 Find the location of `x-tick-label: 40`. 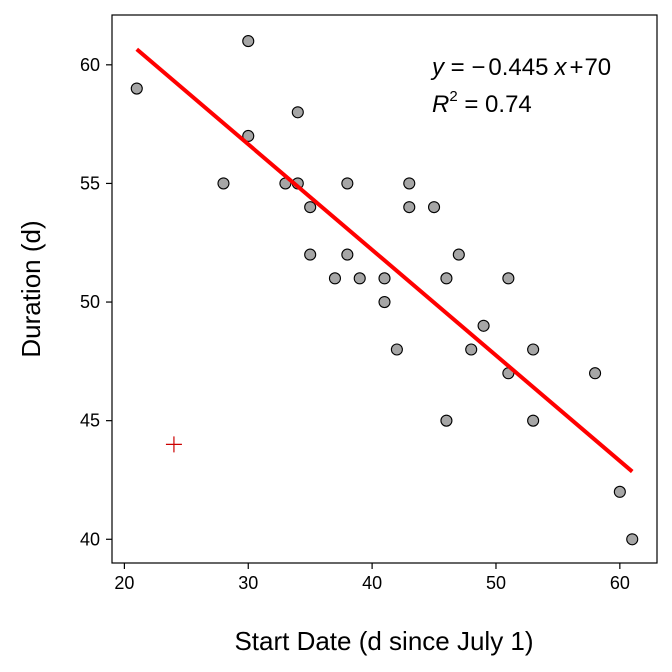

x-tick-label: 40 is located at coordinates (372, 583).